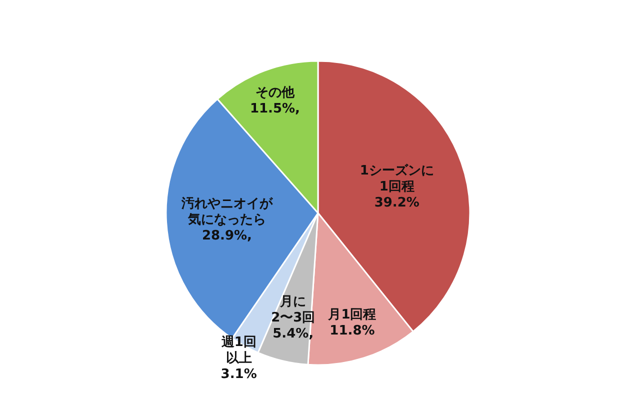 This screenshot has height=400, width=640. What do you see at coordinates (227, 212) in the screenshot?
I see `slice-label: 汚れやニオイが気になったら` at bounding box center [227, 212].